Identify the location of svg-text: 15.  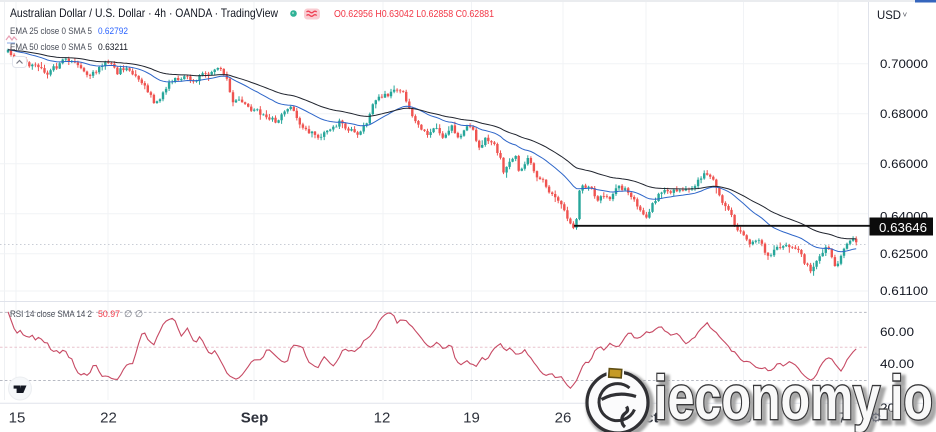
(17, 418).